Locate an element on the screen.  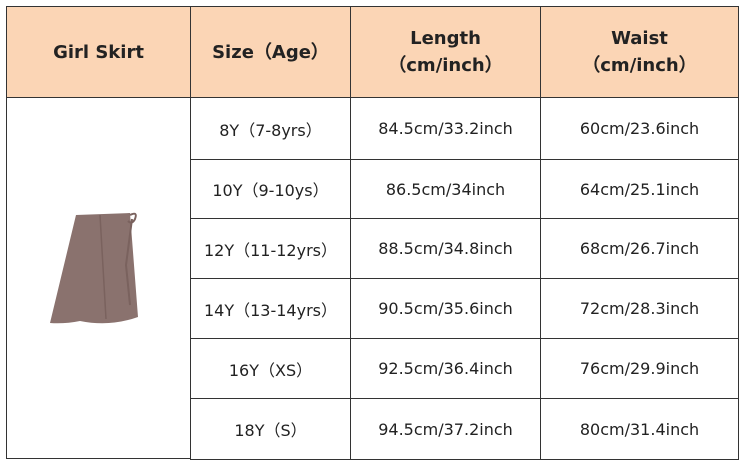
body-cell: 76cm/29.9inch is located at coordinates (639, 368).